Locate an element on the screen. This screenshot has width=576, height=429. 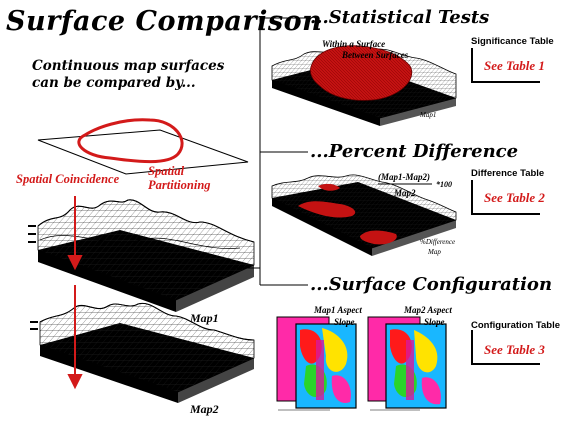
formula-factor: *100 is located at coordinates (444, 184).